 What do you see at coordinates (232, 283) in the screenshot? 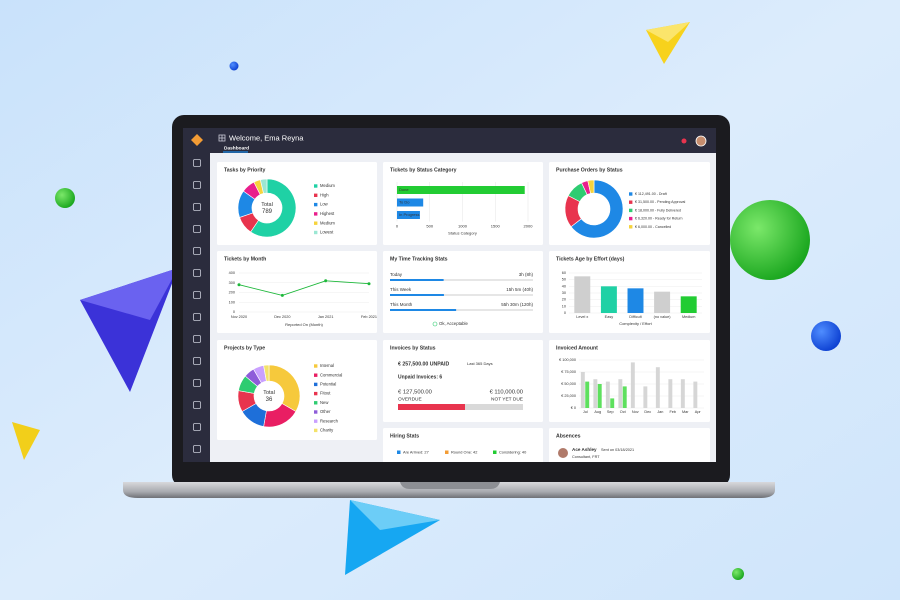
I see `y-tick-label: 300` at bounding box center [232, 283].